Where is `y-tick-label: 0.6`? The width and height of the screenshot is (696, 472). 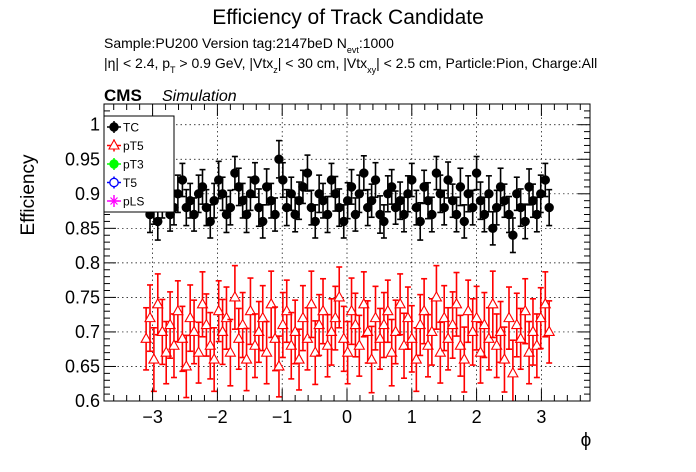 y-tick-label: 0.6 is located at coordinates (87, 401).